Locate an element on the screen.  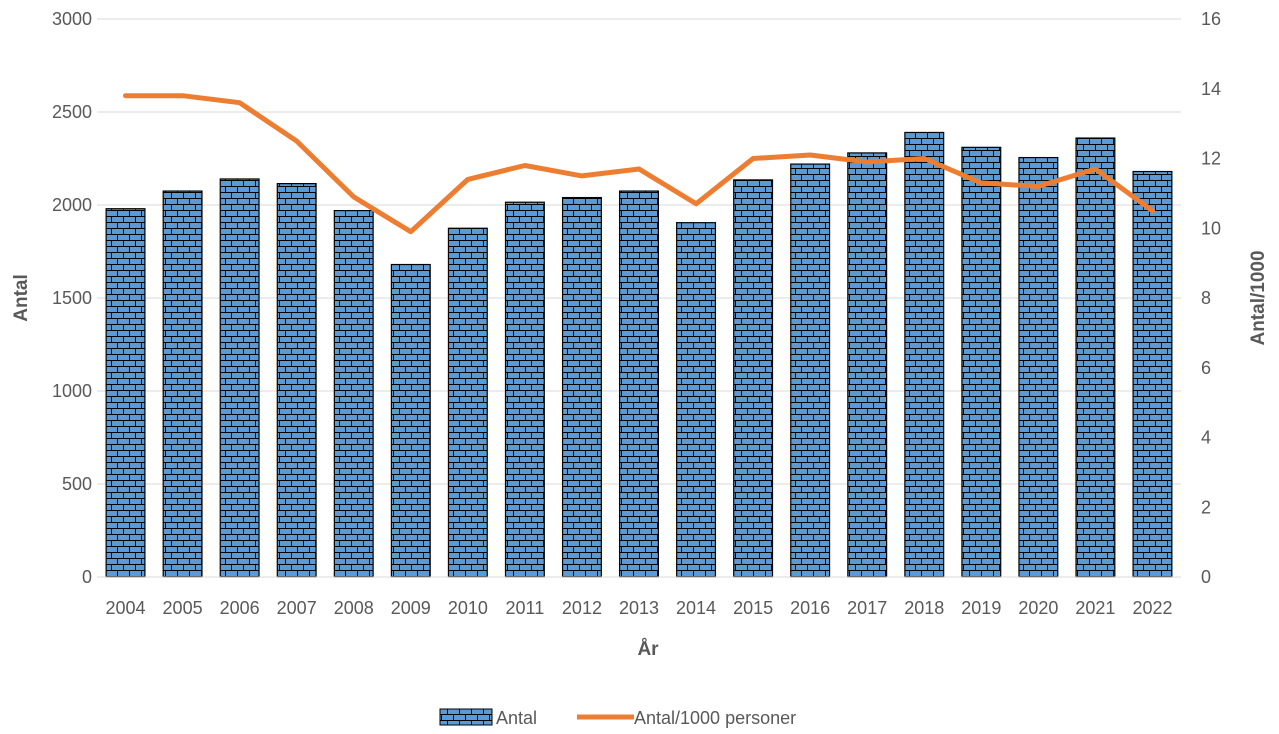
x-tick-label: 2015 is located at coordinates (753, 608).